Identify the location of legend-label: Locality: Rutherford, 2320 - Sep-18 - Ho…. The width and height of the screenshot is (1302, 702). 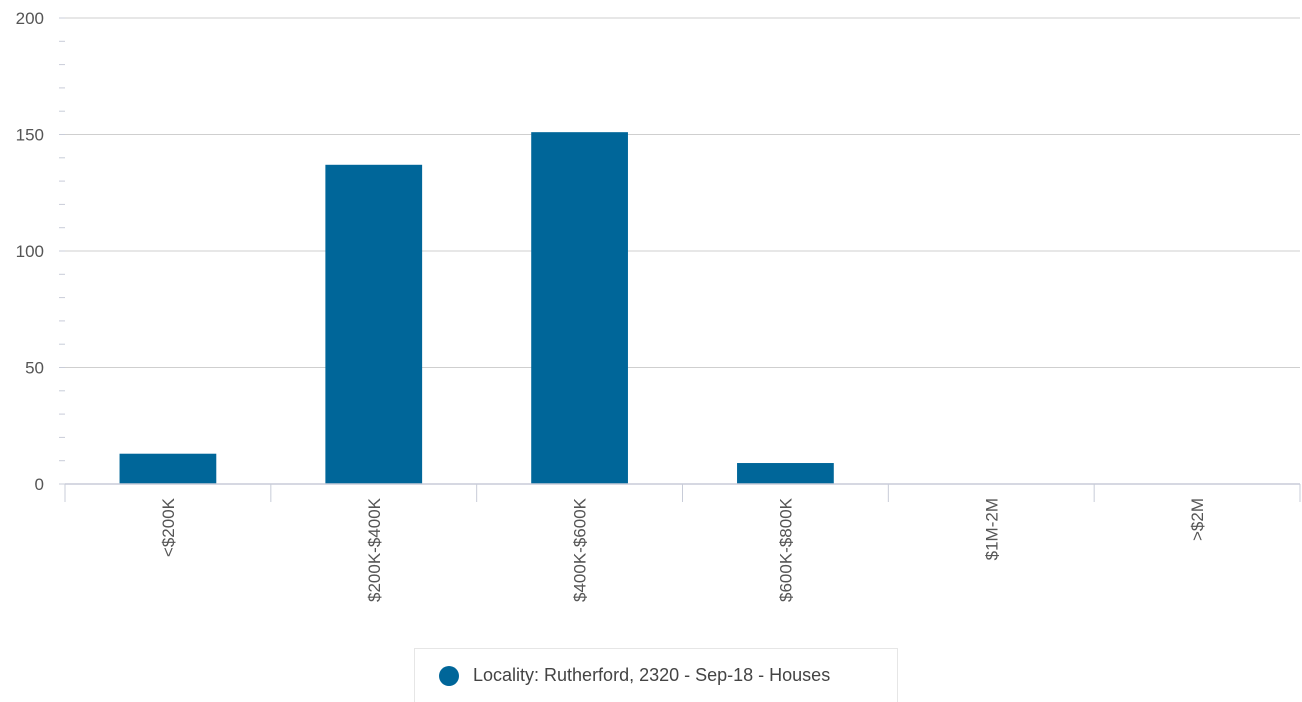
(652, 675).